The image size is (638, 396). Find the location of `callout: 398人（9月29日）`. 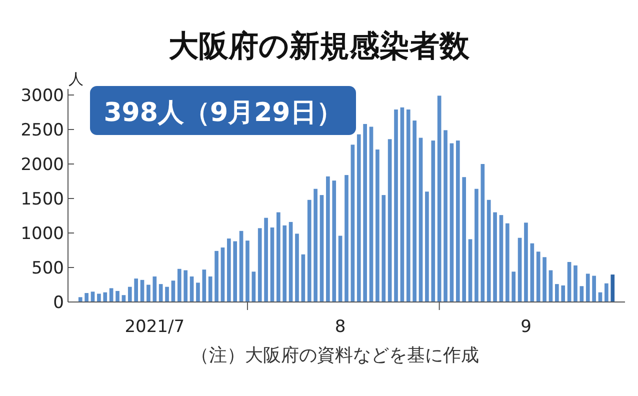

callout: 398人（9月29日） is located at coordinates (223, 110).